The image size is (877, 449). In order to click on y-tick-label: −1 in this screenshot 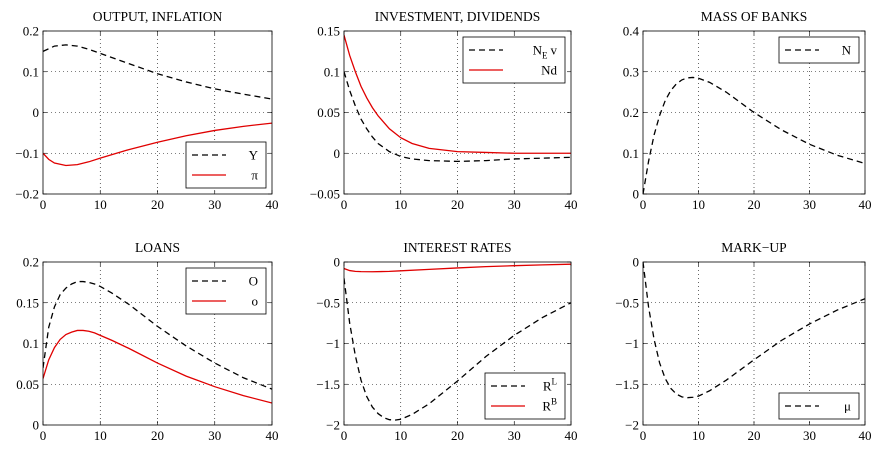, I will do `click(632, 343)`.